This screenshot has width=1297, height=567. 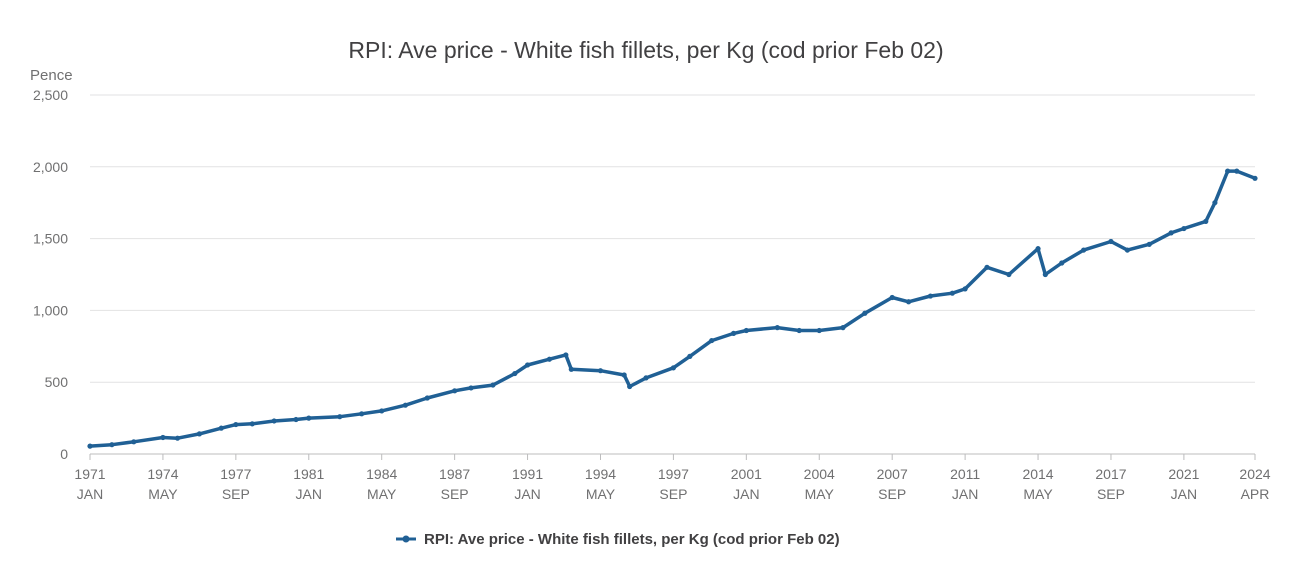 What do you see at coordinates (50, 239) in the screenshot?
I see `y-tick-label: 1,500` at bounding box center [50, 239].